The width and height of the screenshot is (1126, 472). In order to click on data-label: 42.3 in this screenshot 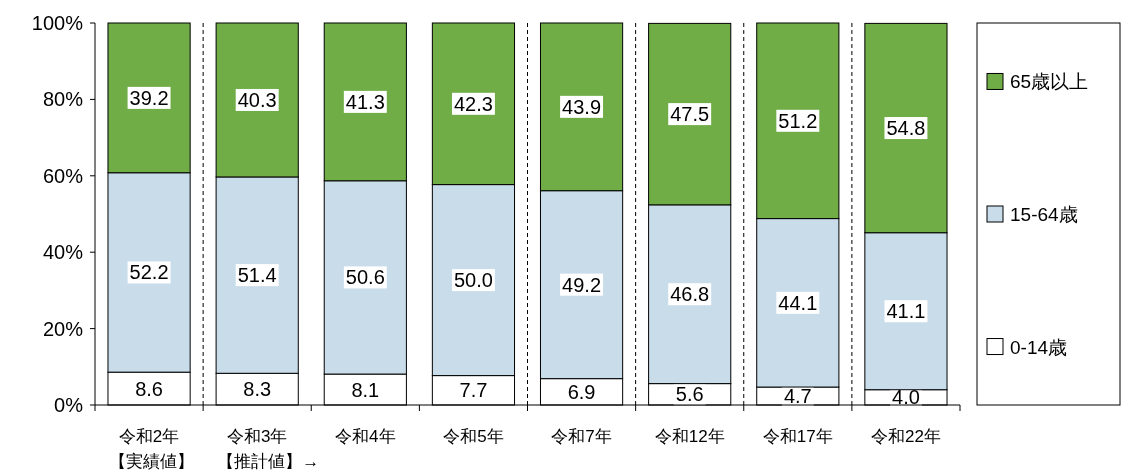, I will do `click(473, 103)`.